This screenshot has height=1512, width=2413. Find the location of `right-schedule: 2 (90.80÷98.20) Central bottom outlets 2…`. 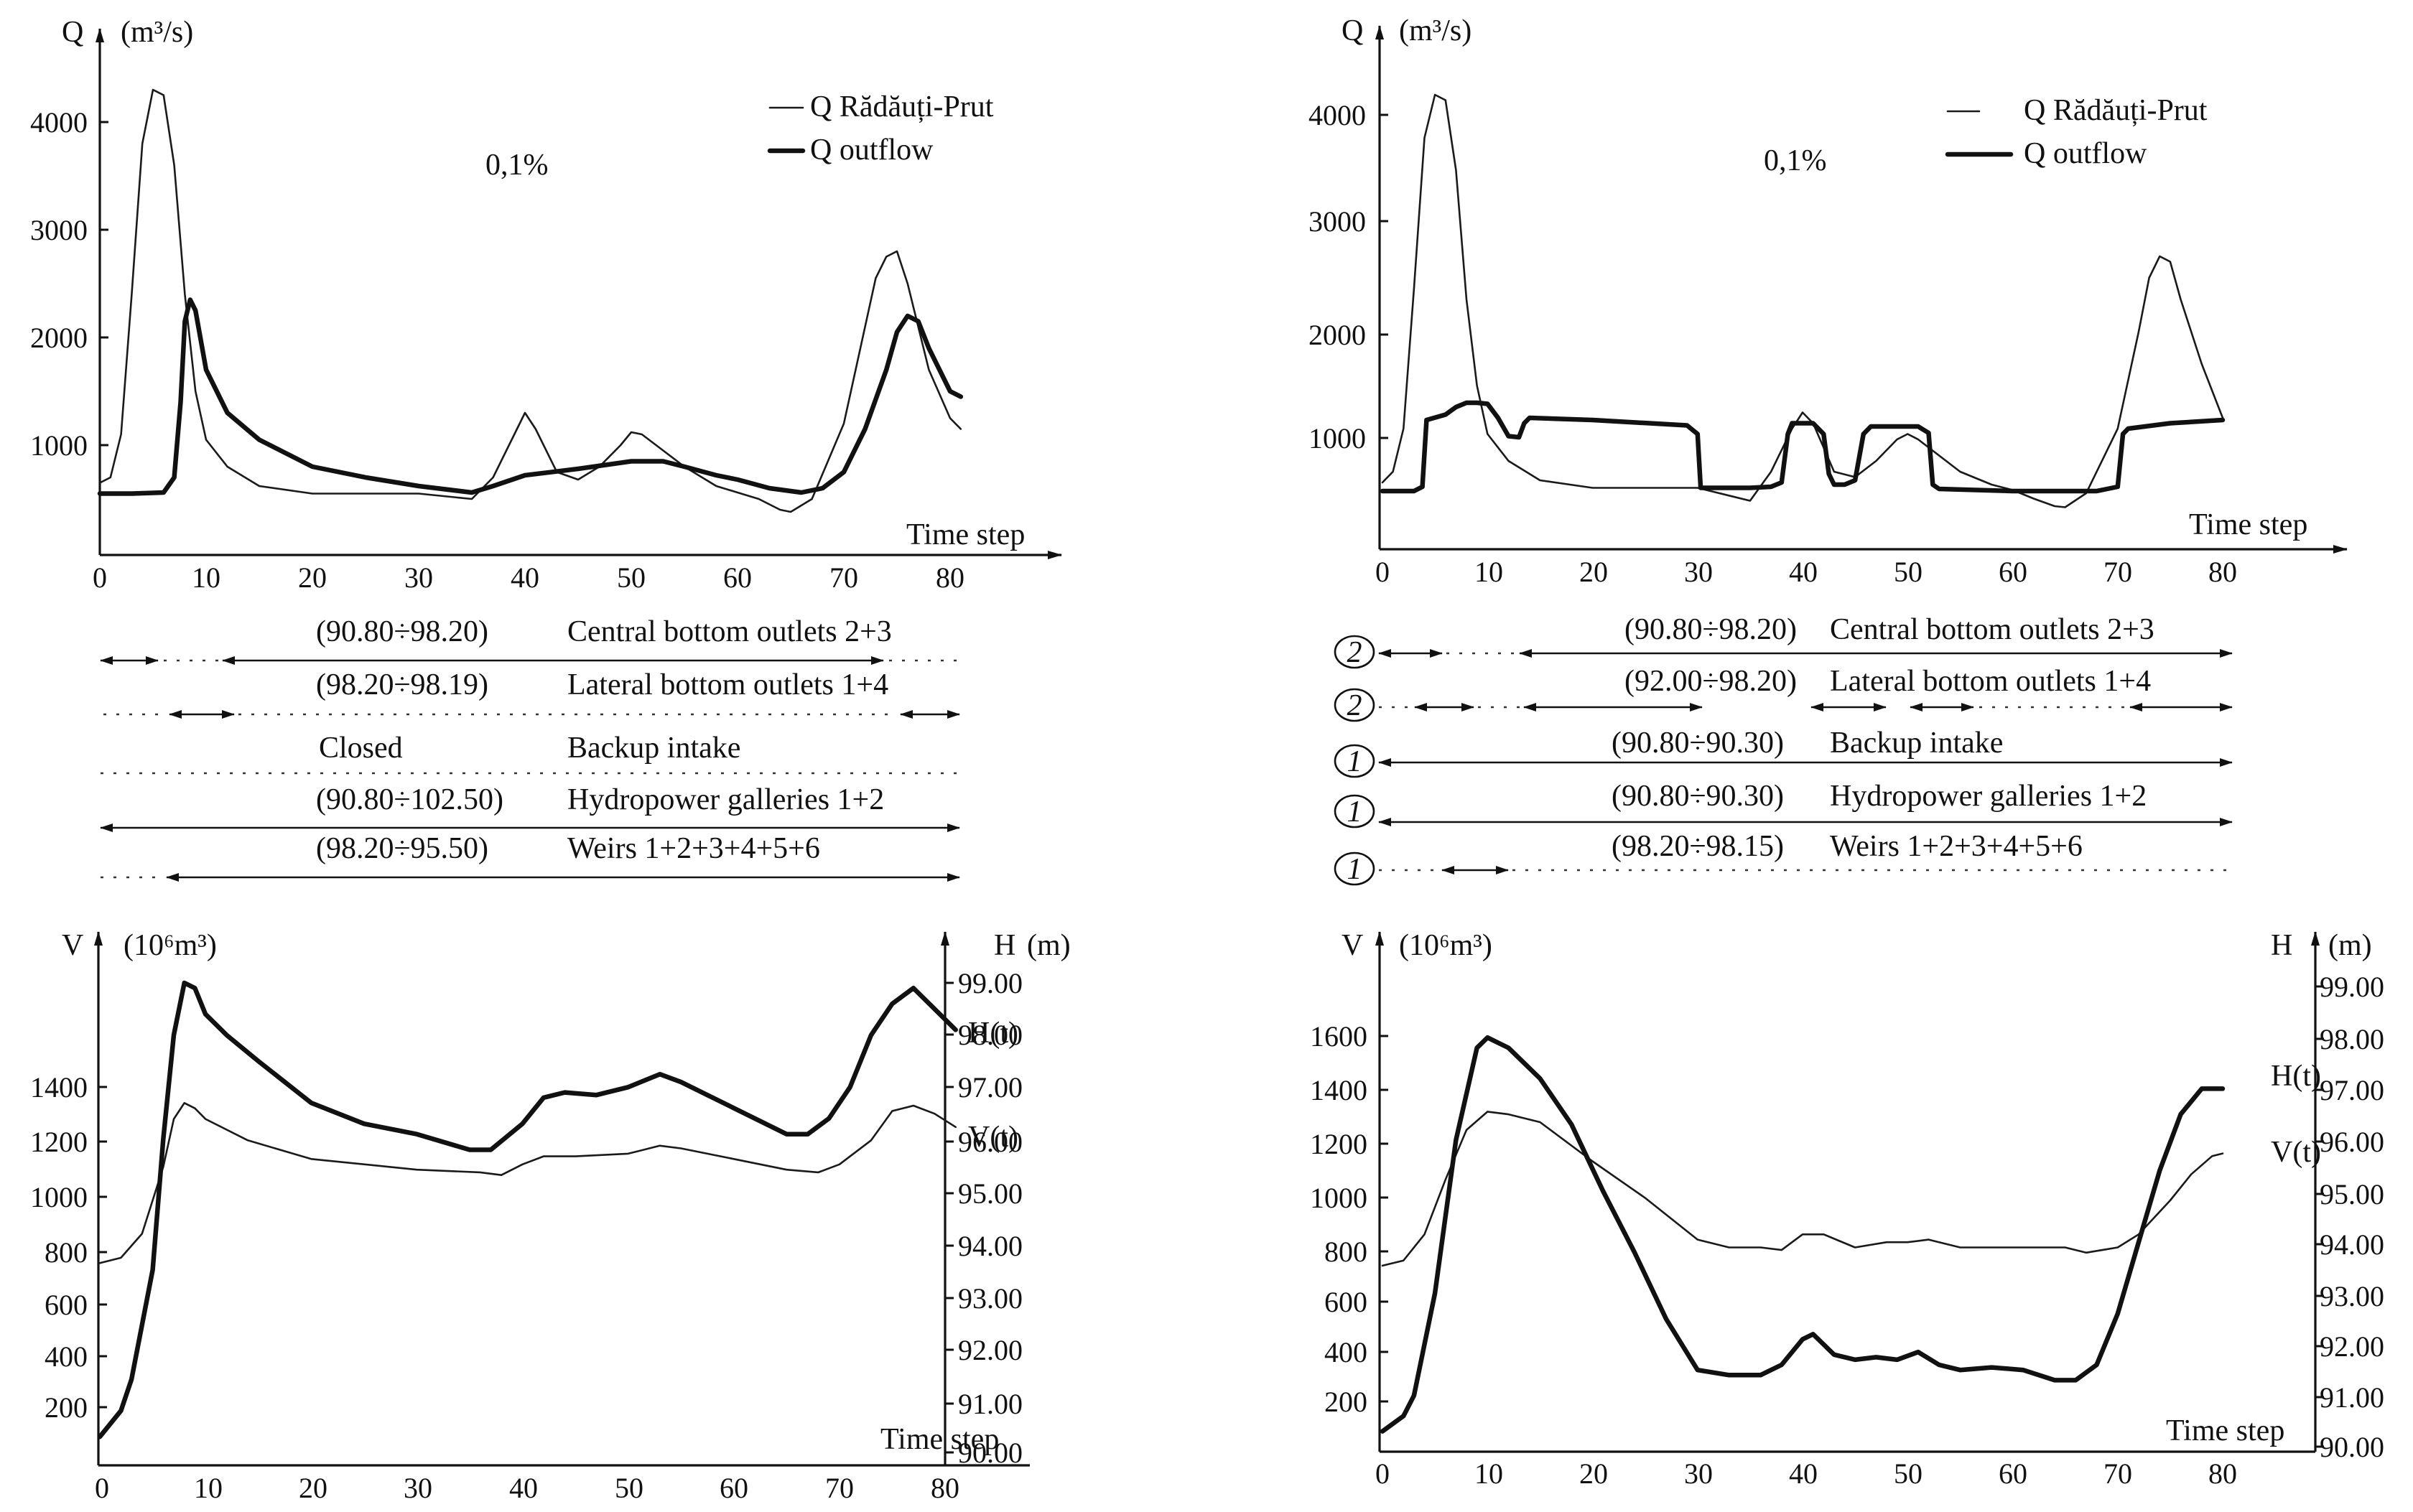

right-schedule: 2 (90.80÷98.20) Central bottom outlets 2… is located at coordinates (1783, 749).